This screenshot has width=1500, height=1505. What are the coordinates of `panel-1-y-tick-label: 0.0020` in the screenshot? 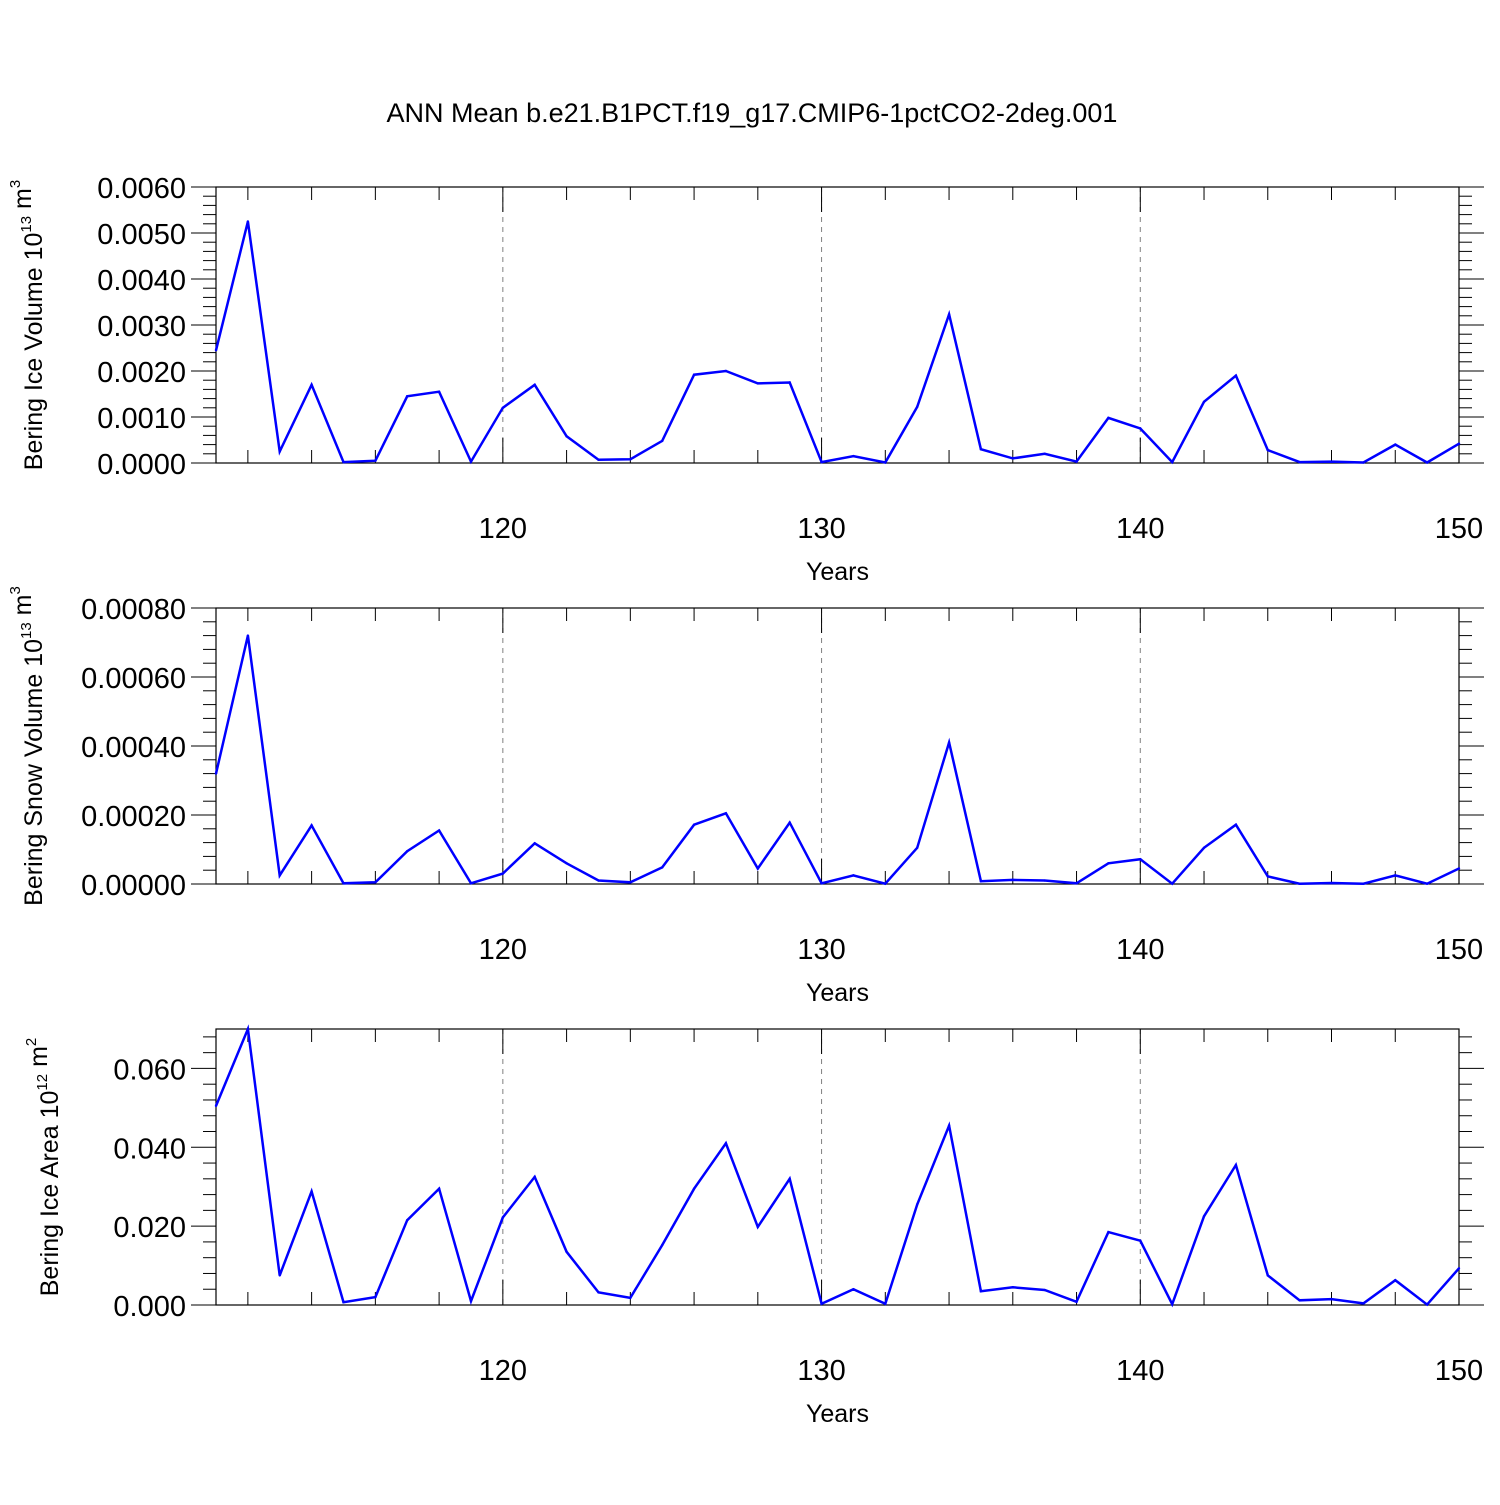 It's located at (141, 373).